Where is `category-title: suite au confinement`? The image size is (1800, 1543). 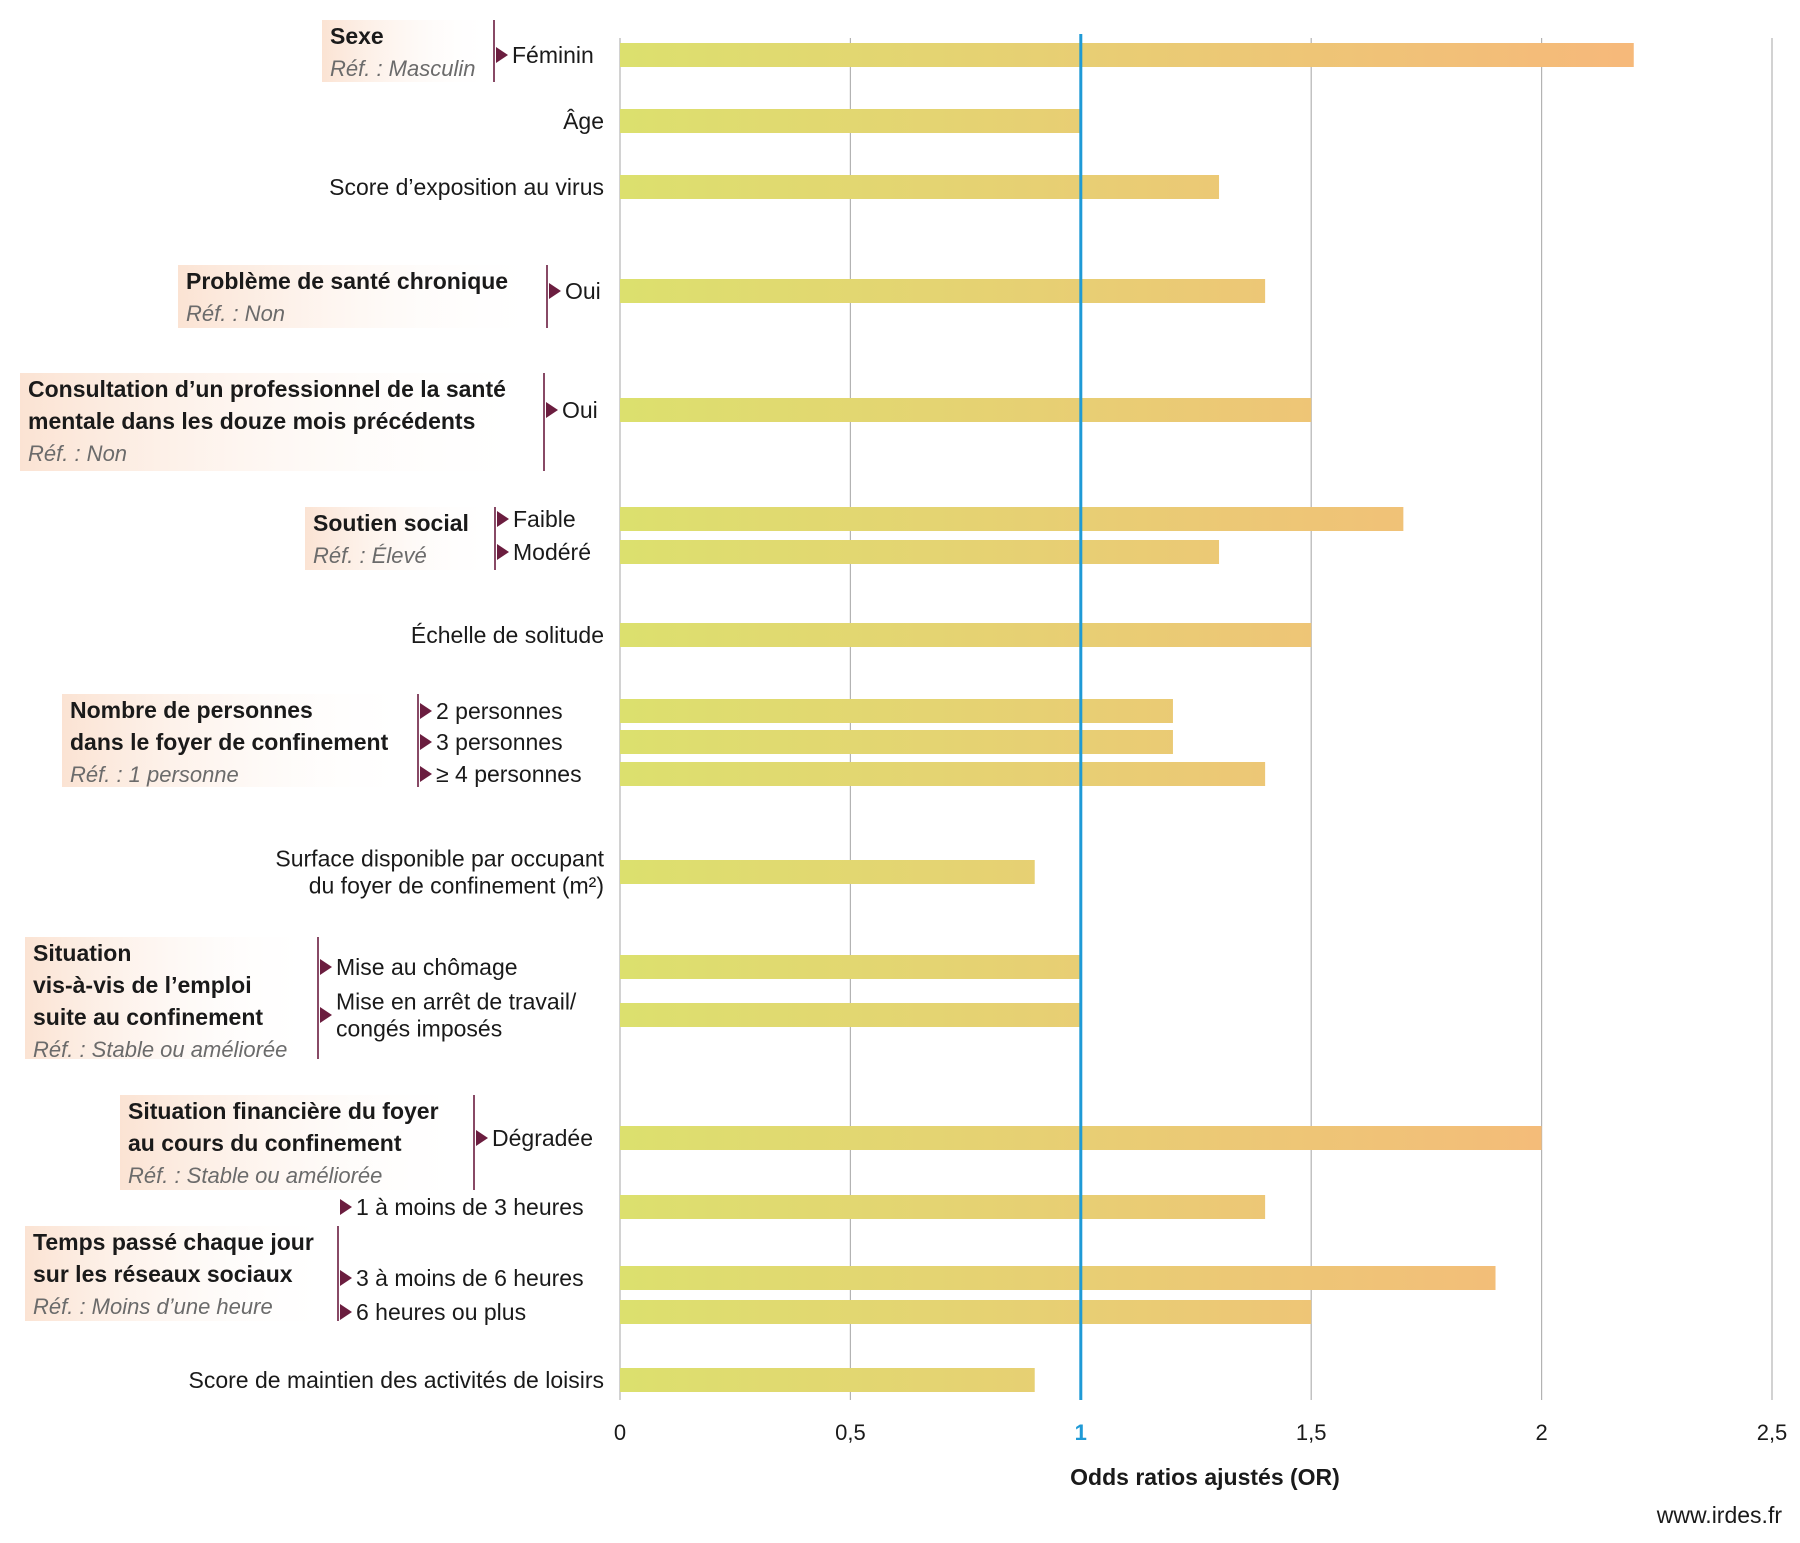
category-title: suite au confinement is located at coordinates (148, 1017).